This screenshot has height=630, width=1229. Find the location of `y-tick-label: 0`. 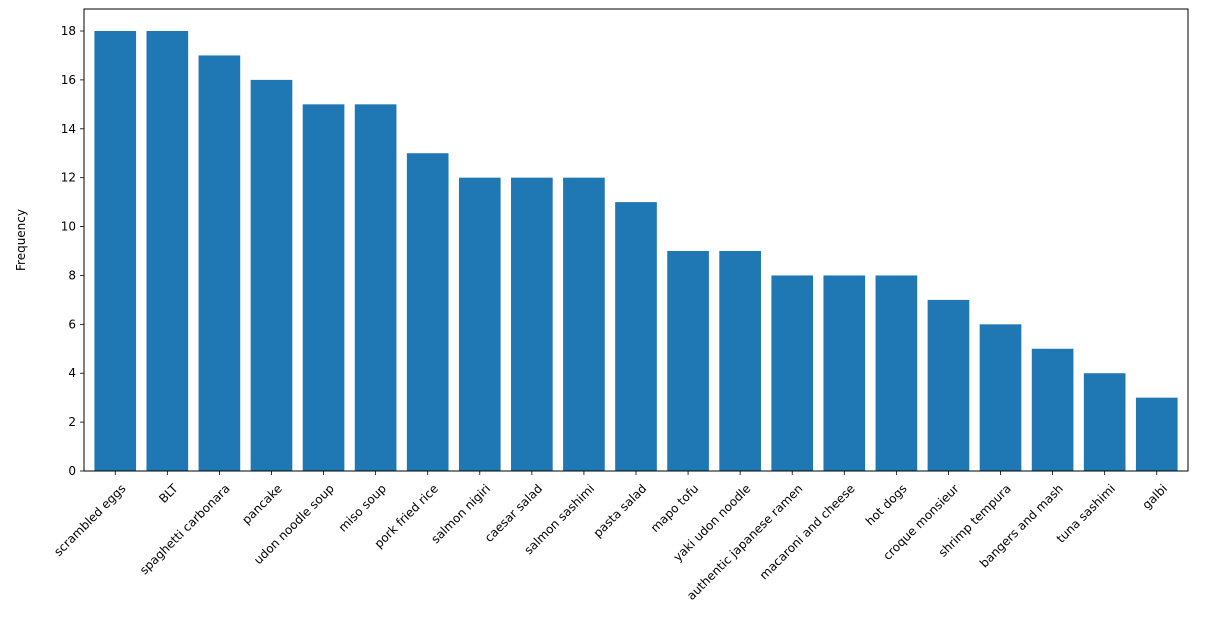

y-tick-label: 0 is located at coordinates (72, 471).